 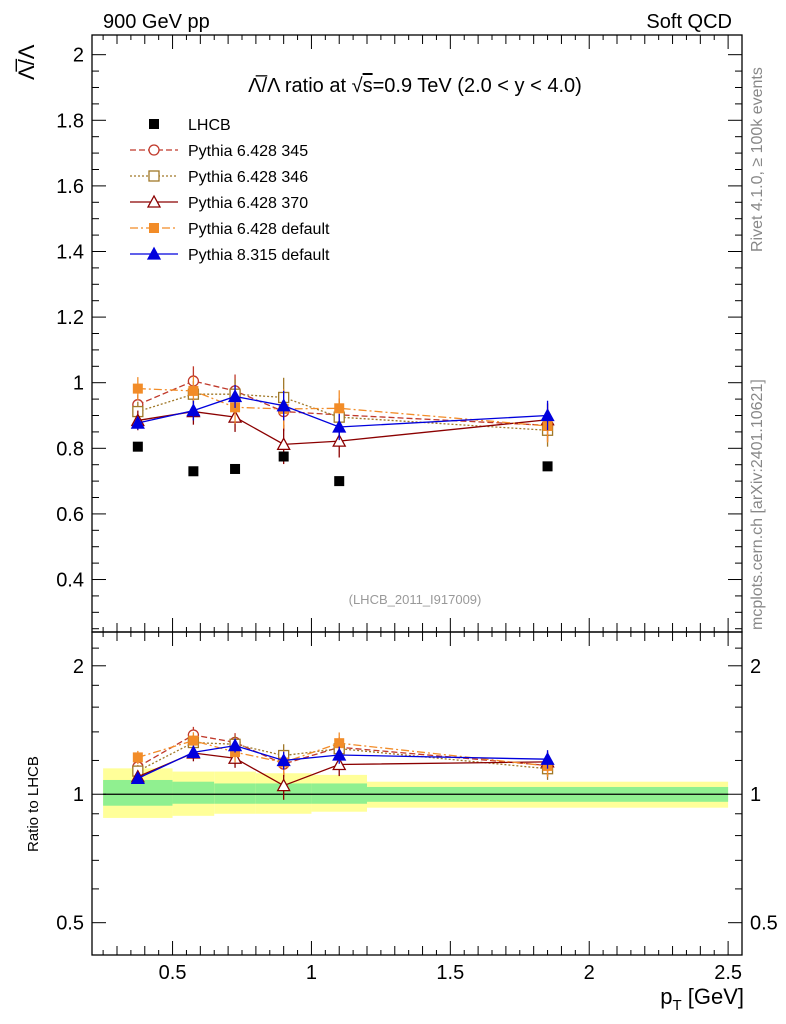 What do you see at coordinates (450, 973) in the screenshot?
I see `x-tick-label: 1.5` at bounding box center [450, 973].